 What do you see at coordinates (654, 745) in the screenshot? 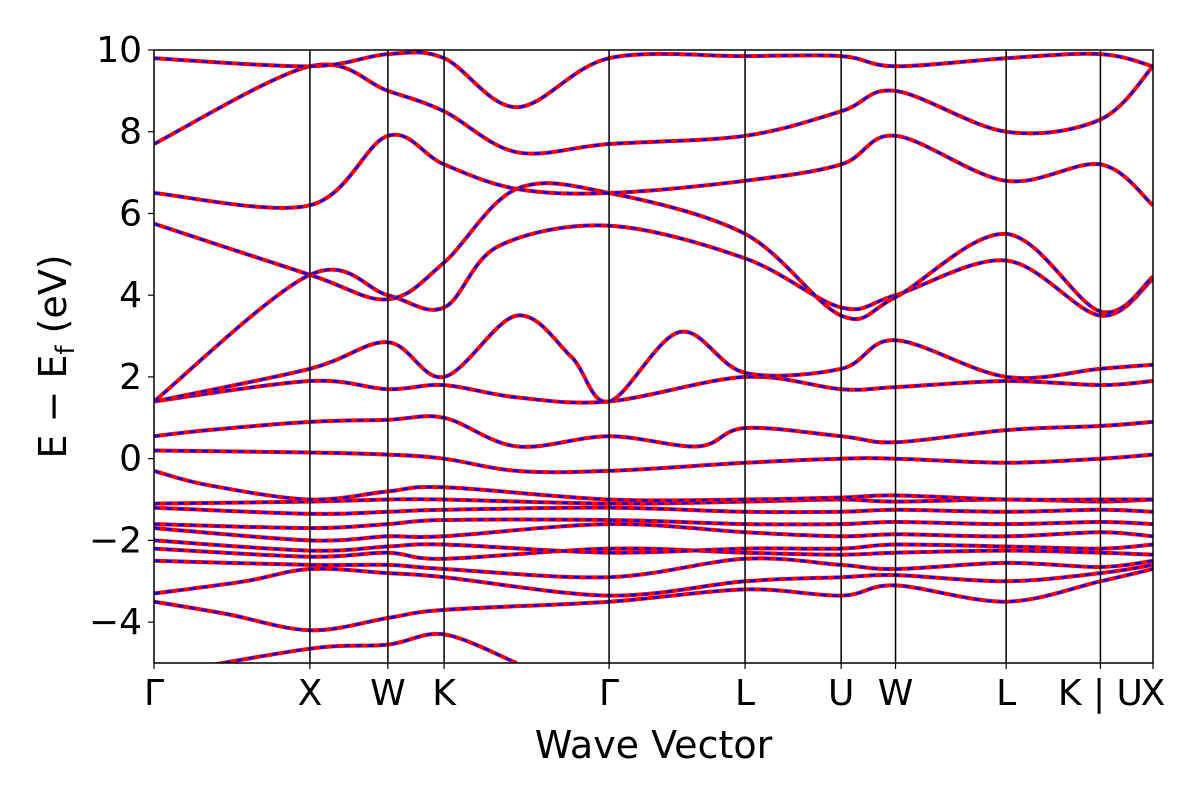
I see `x-axis-title: Wave Vector` at bounding box center [654, 745].